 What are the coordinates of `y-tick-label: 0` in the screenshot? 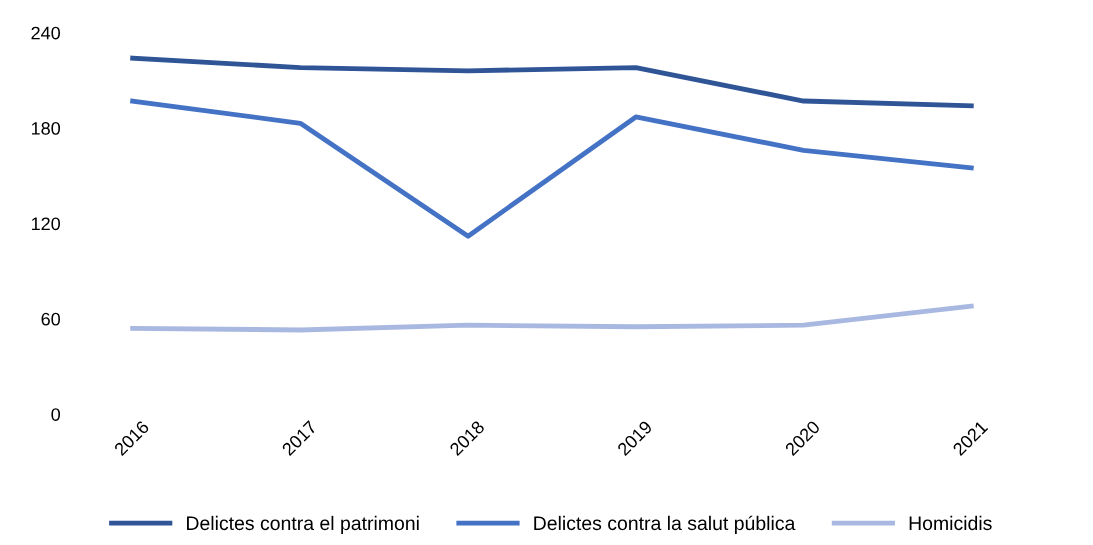 It's located at (56, 414).